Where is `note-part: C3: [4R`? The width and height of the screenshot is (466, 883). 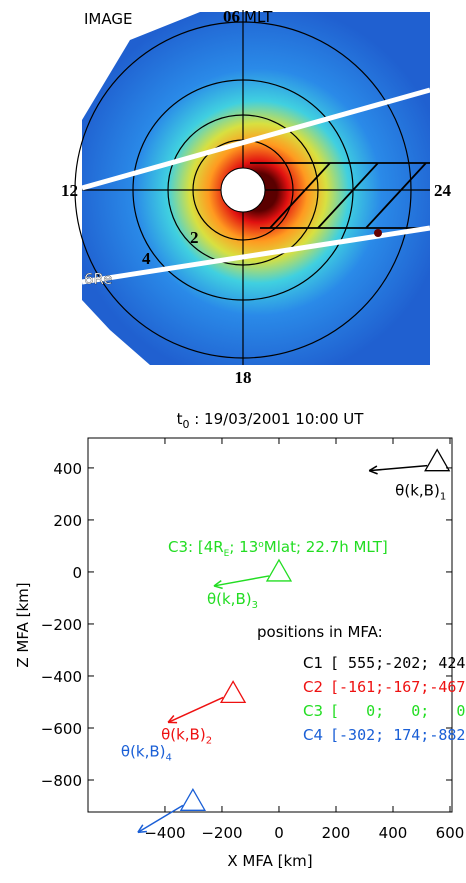 note-part: C3: [4R is located at coordinates (196, 547).